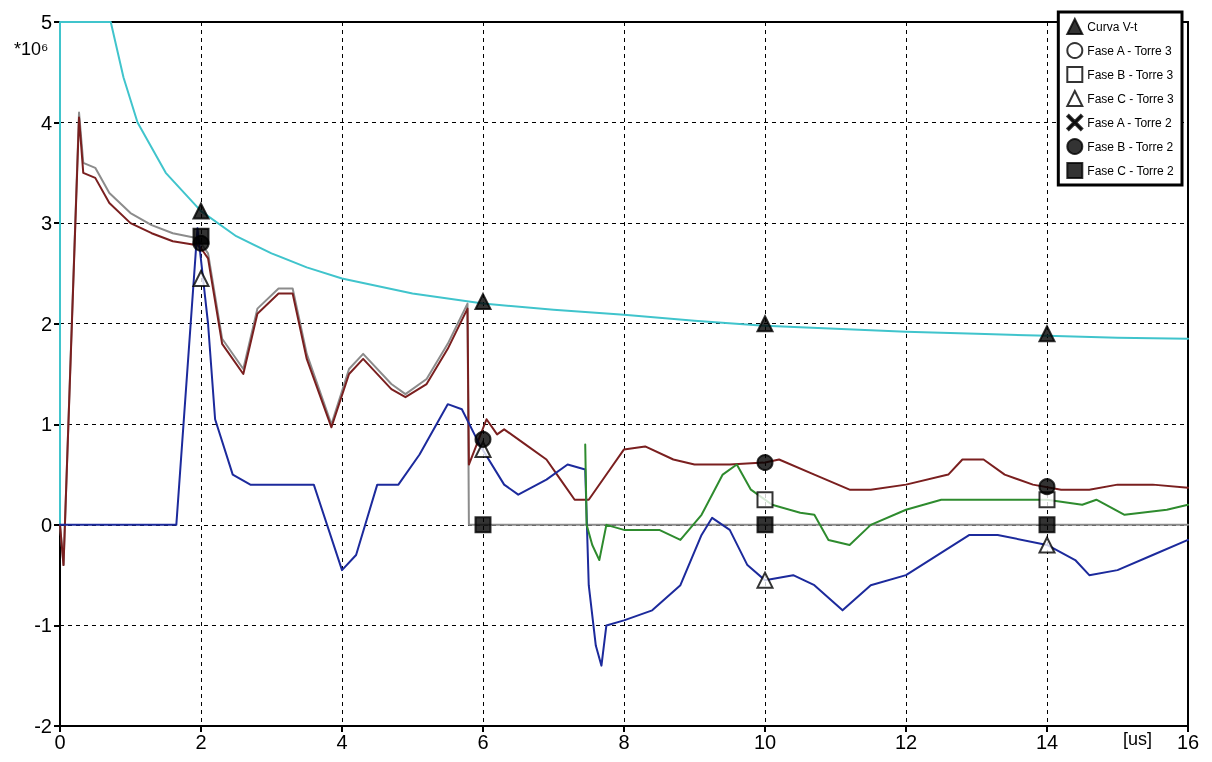  Describe the element at coordinates (46, 424) in the screenshot. I see `y-tick-label: 1` at that location.